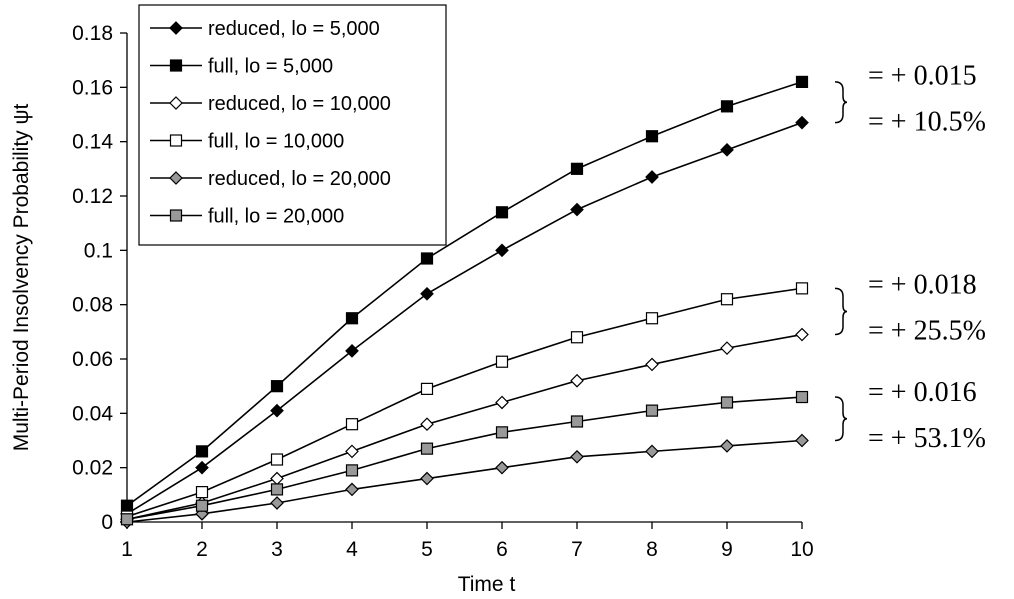 The image size is (1014, 599). What do you see at coordinates (92, 413) in the screenshot?
I see `y-tick-label: 0.04` at bounding box center [92, 413].